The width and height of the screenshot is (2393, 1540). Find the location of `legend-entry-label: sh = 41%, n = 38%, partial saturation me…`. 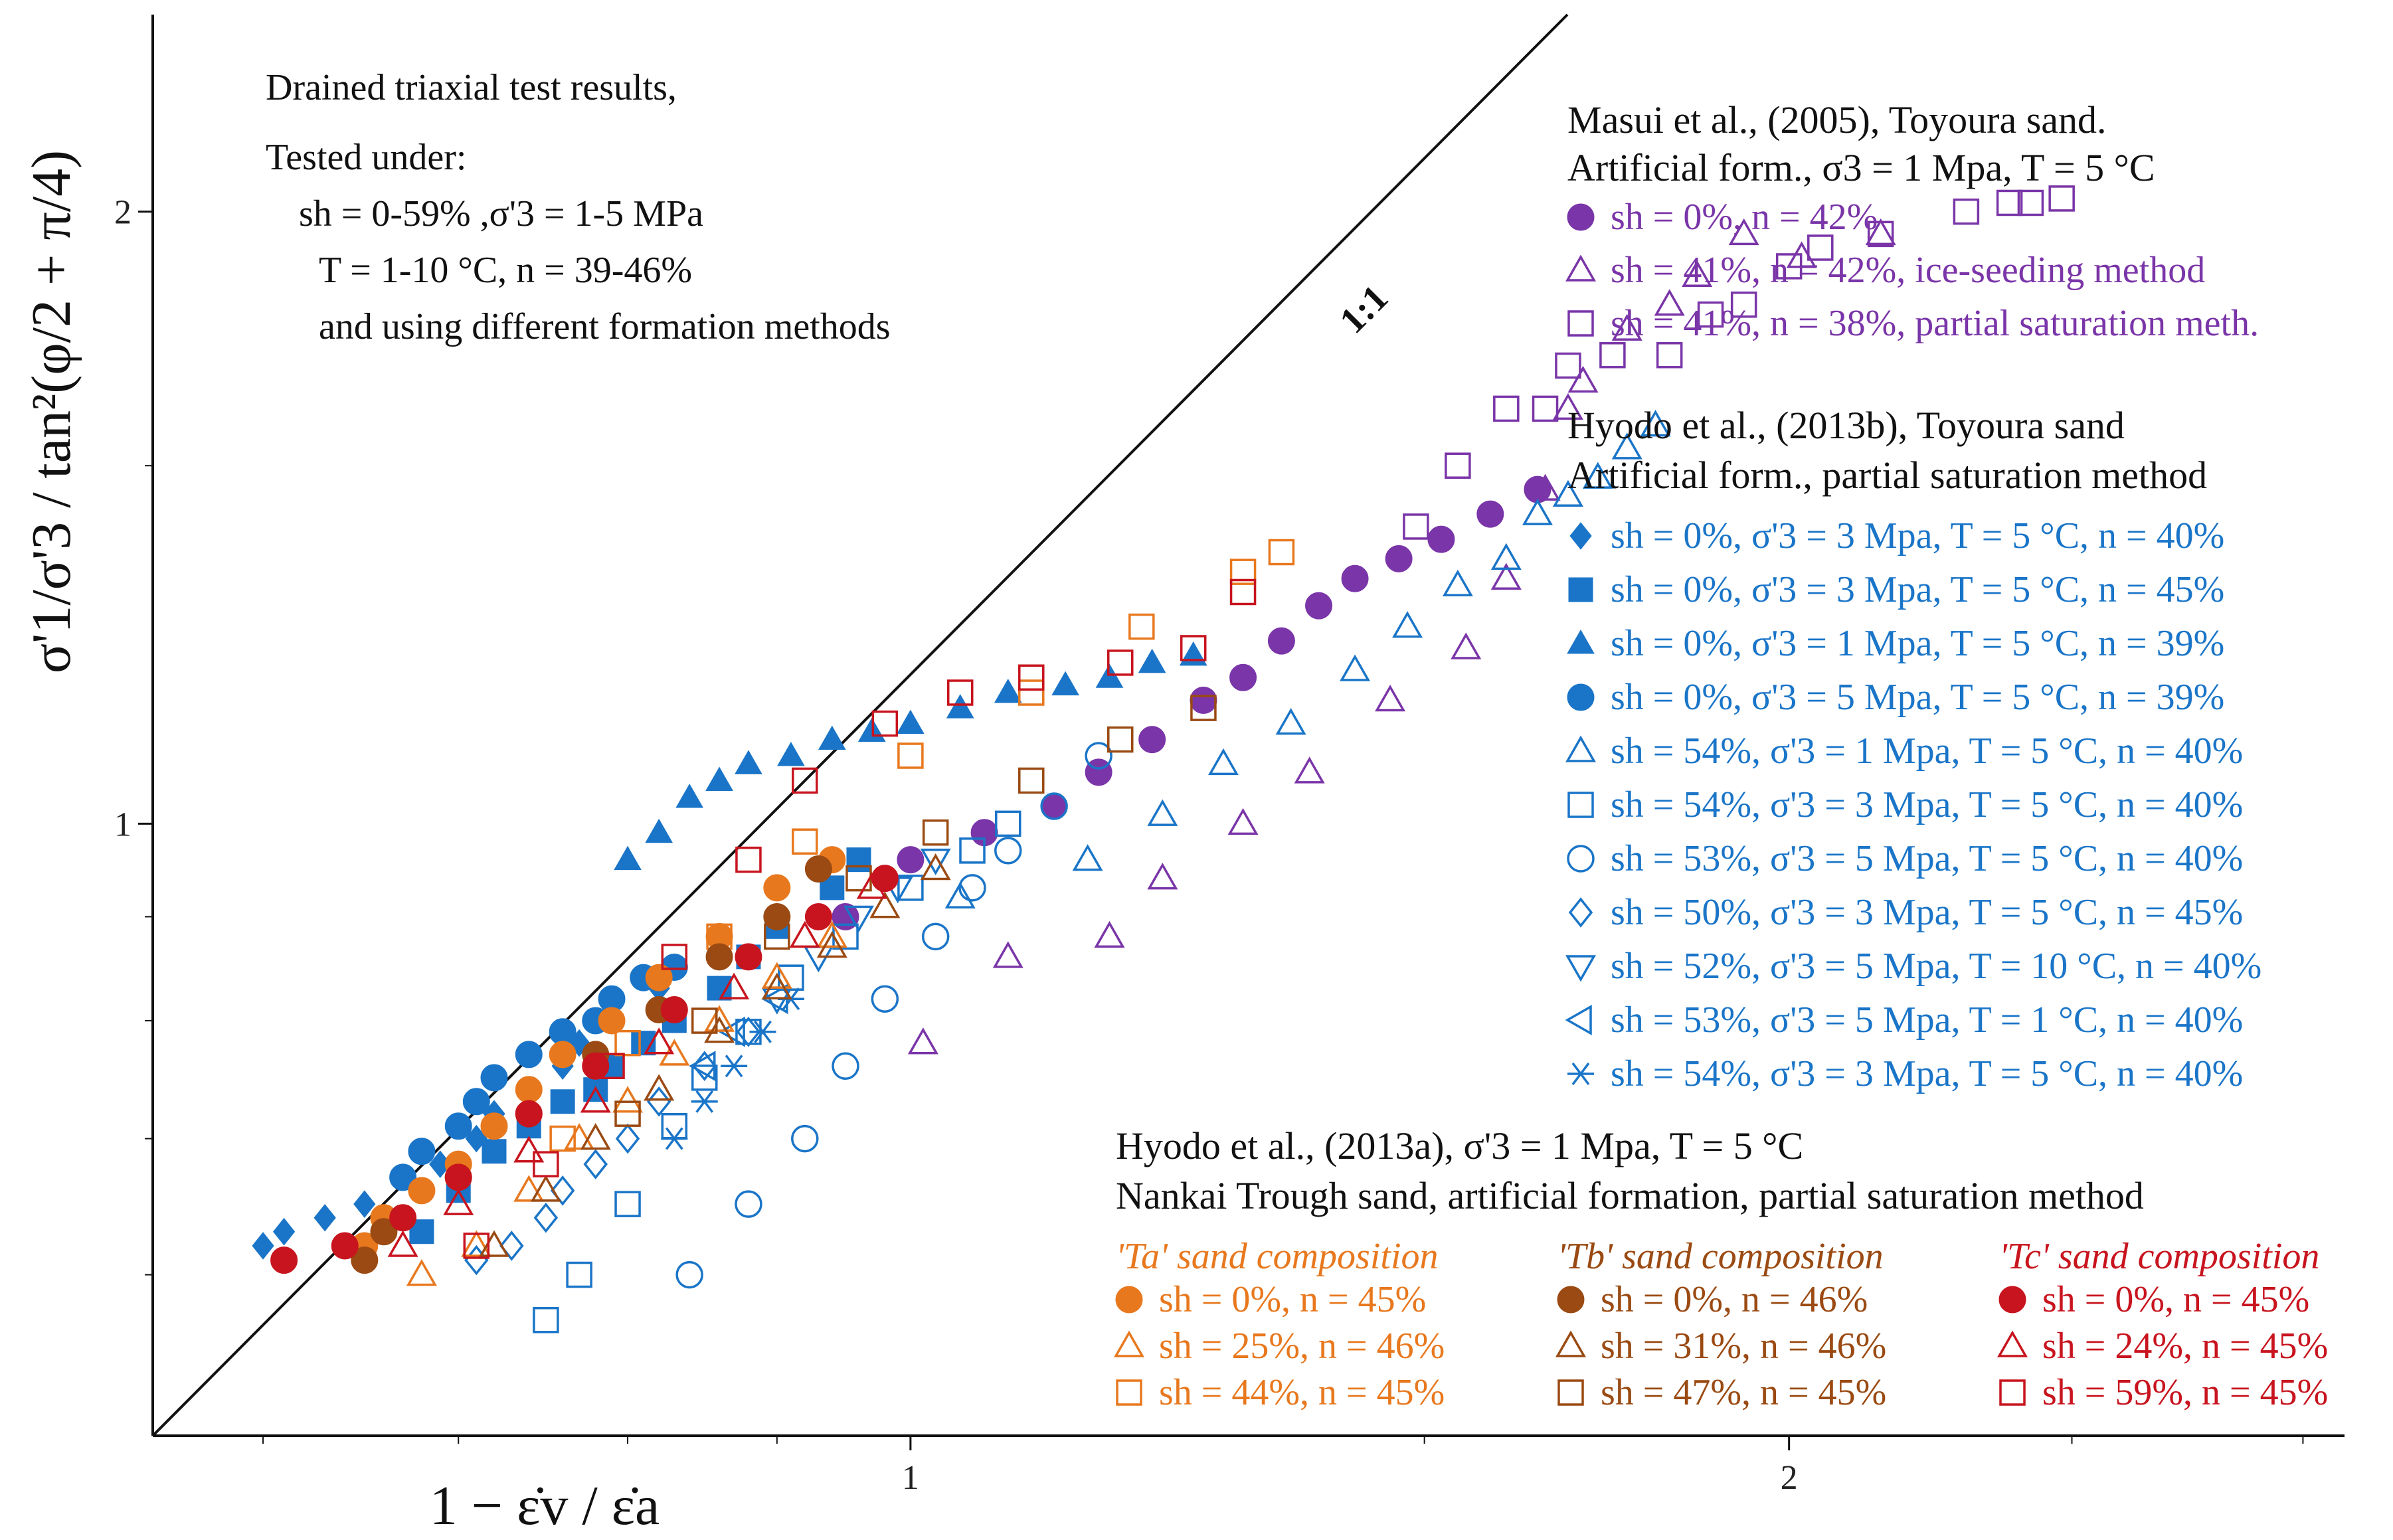

legend-entry-label: sh = 41%, n = 38%, partial saturation me… is located at coordinates (1935, 323).